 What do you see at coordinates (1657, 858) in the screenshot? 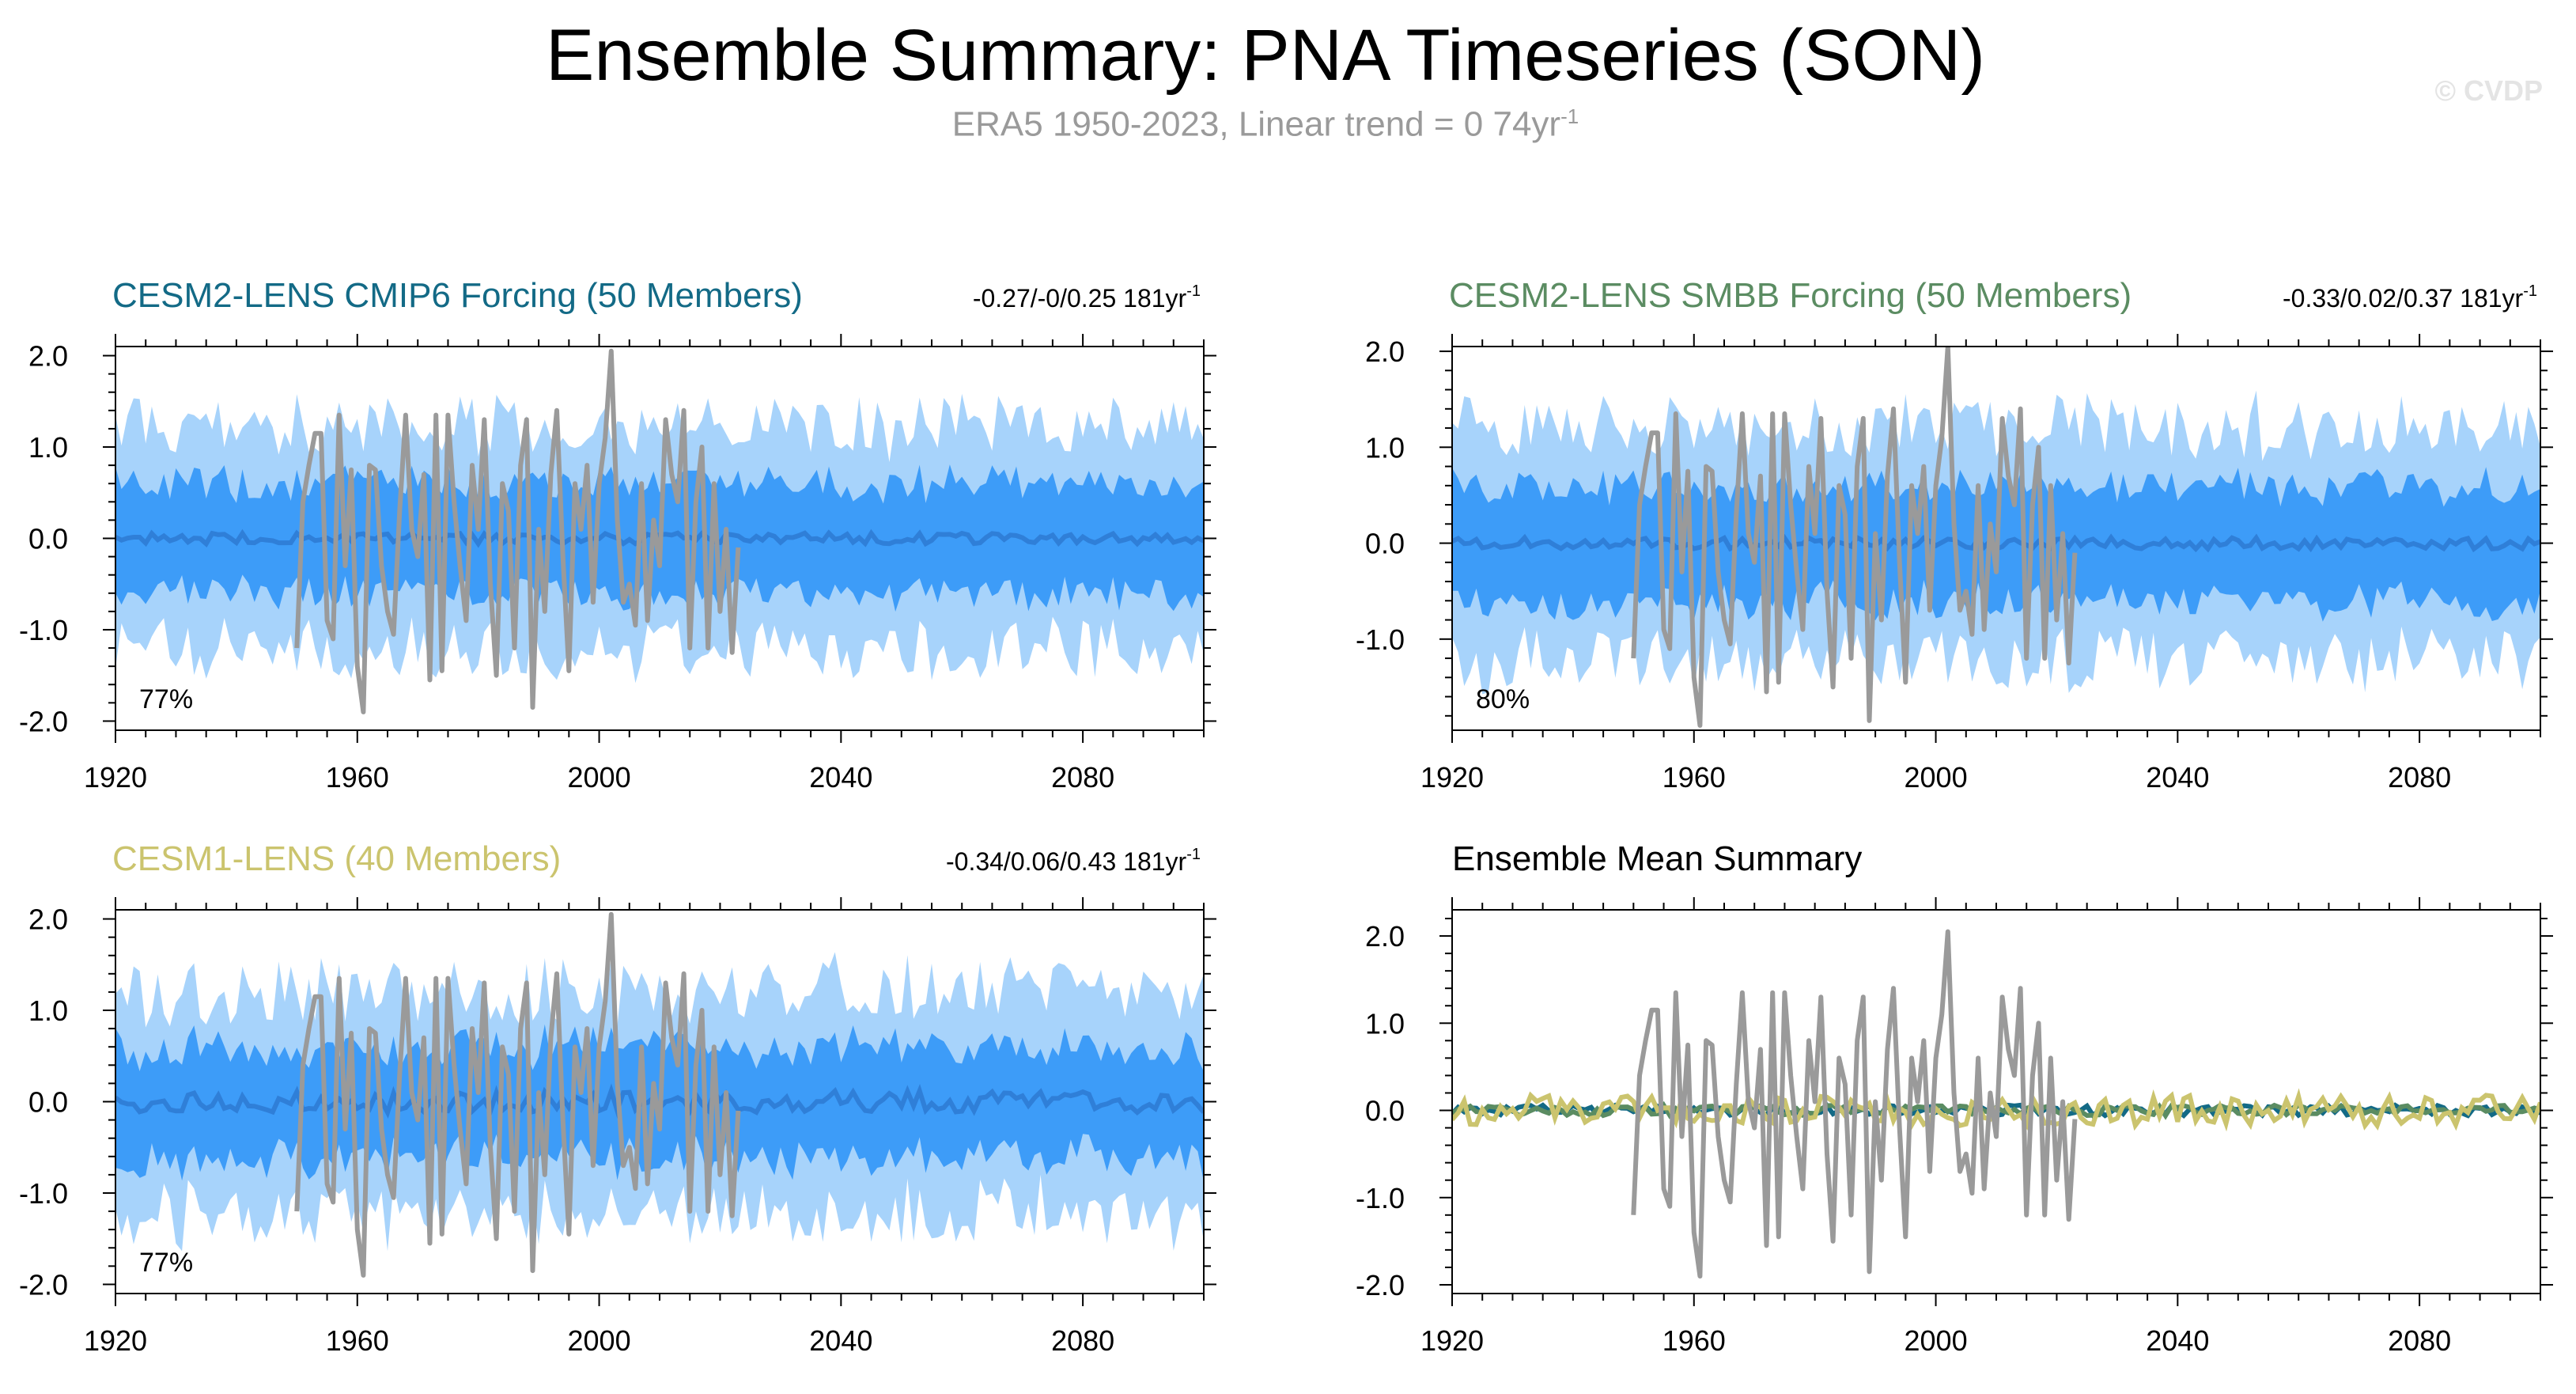
I see `panel-title: Ensemble Mean Summary` at bounding box center [1657, 858].